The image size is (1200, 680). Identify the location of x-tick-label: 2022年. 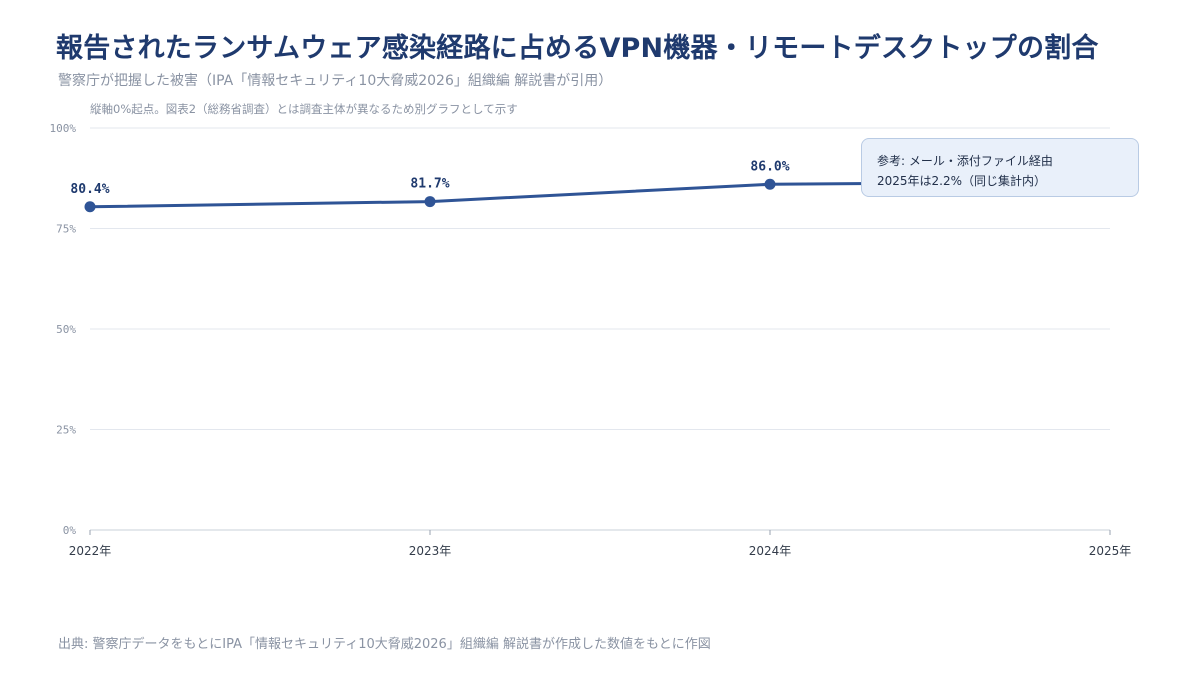
(90, 551).